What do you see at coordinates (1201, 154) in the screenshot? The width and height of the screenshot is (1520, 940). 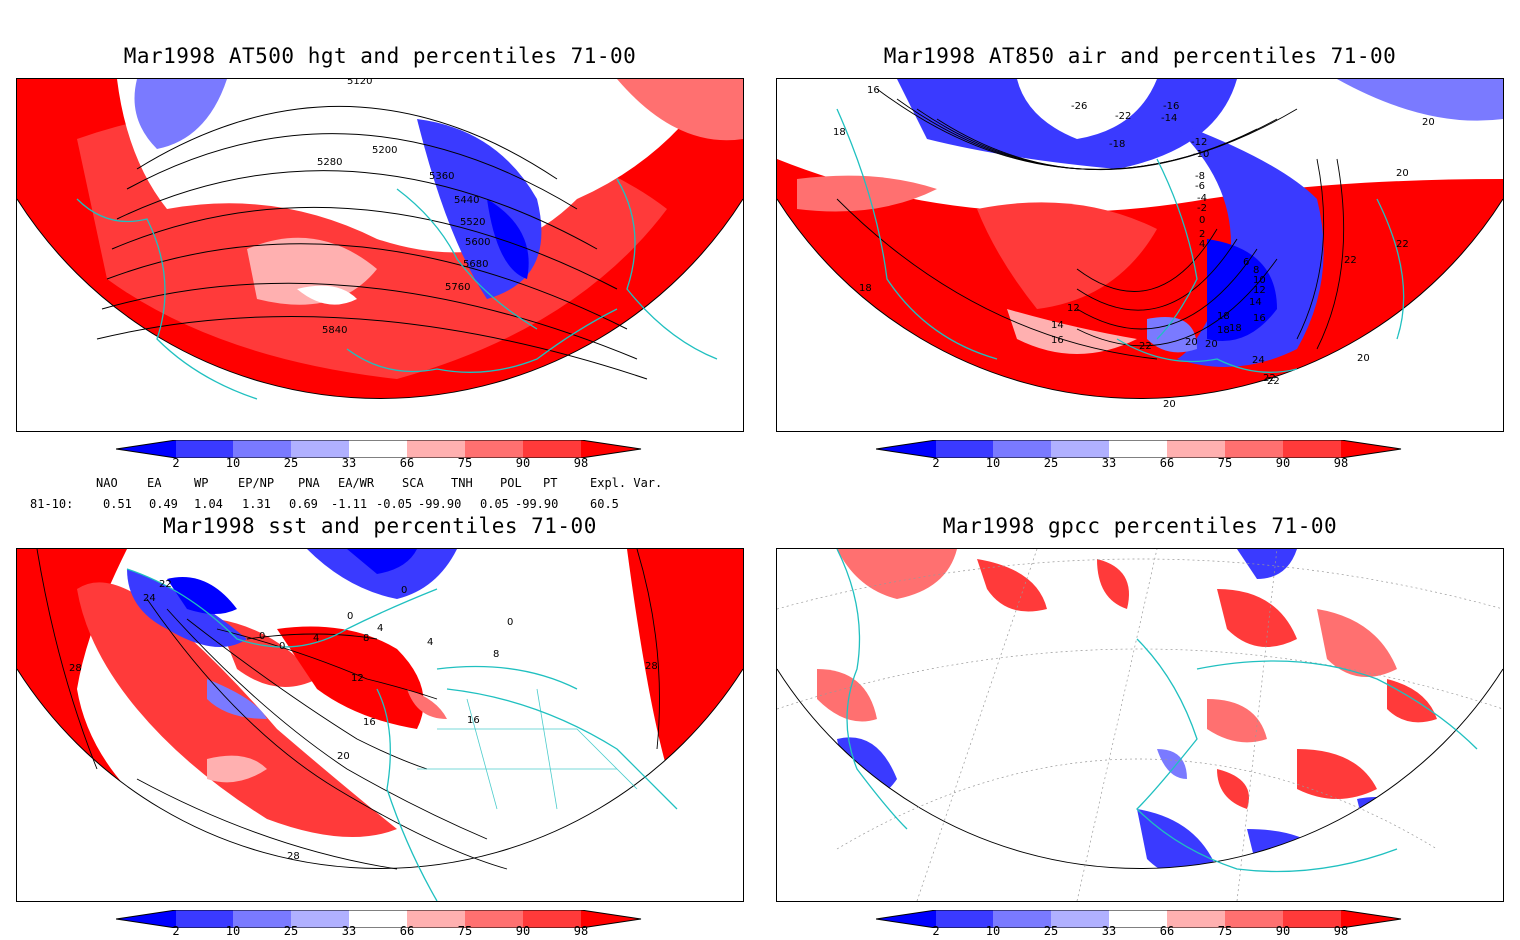 I see `contour-label: -10` at bounding box center [1201, 154].